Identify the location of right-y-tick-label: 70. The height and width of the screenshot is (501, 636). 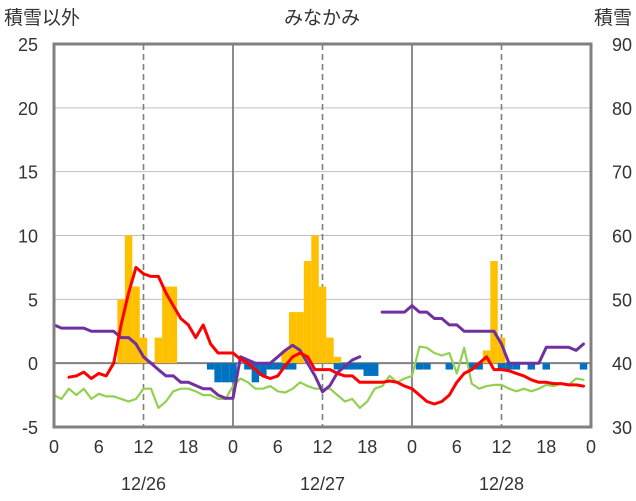
(622, 173).